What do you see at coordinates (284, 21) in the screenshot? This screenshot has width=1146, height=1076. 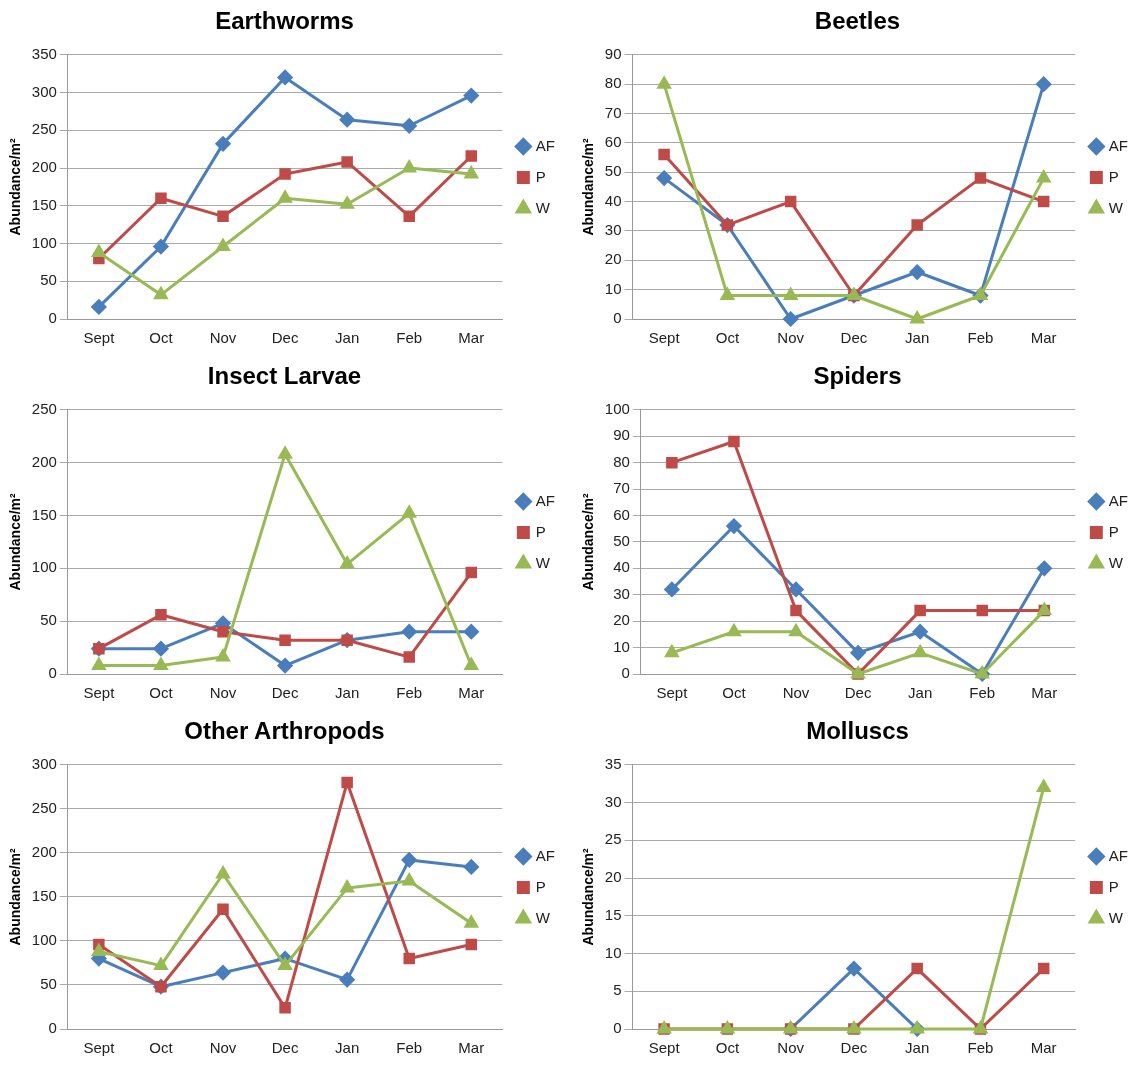 I see `chart-title: Earthworms` at bounding box center [284, 21].